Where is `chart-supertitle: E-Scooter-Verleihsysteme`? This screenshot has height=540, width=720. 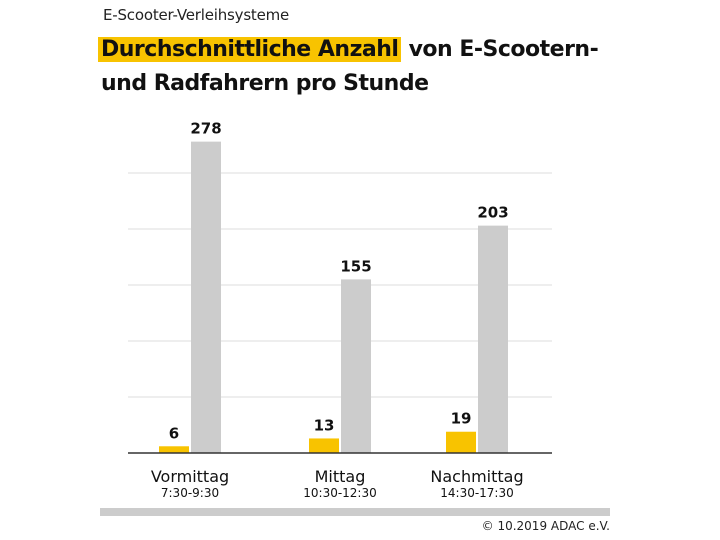 chart-supertitle: E-Scooter-Verleihsysteme is located at coordinates (196, 15).